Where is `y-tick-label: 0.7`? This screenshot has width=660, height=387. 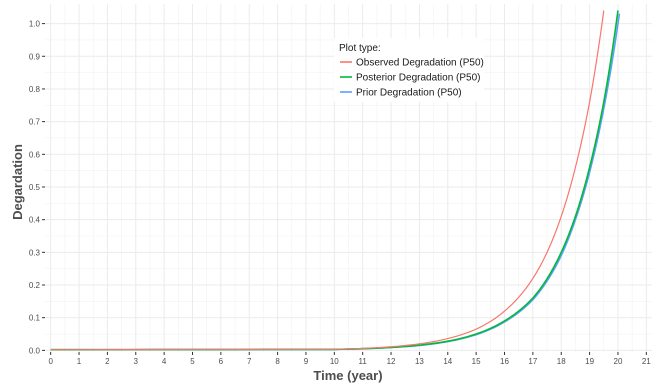 y-tick-label: 0.7 is located at coordinates (35, 122).